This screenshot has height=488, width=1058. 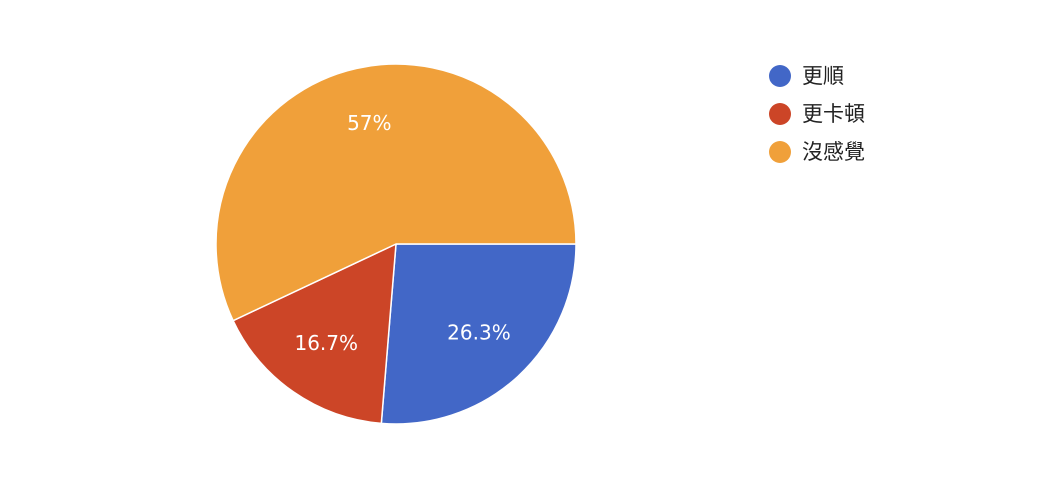 What do you see at coordinates (326, 343) in the screenshot?
I see `data-label: 16.7%` at bounding box center [326, 343].